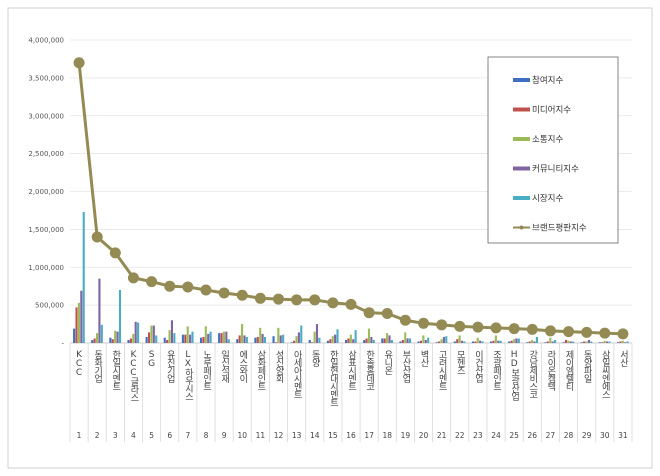  Describe the element at coordinates (224, 435) in the screenshot. I see `rank-label: 9` at that location.